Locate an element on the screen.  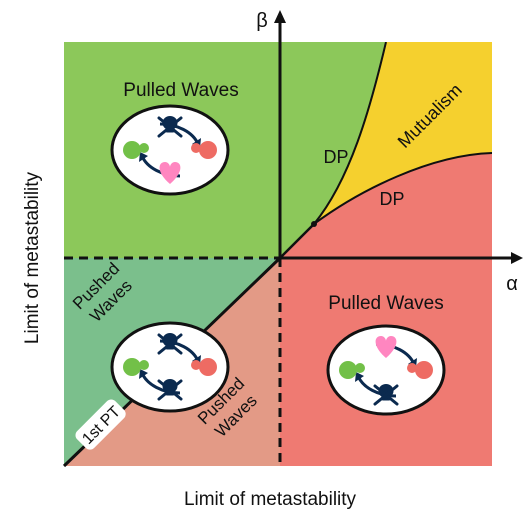
y-axis-label: β is located at coordinates (262, 21).